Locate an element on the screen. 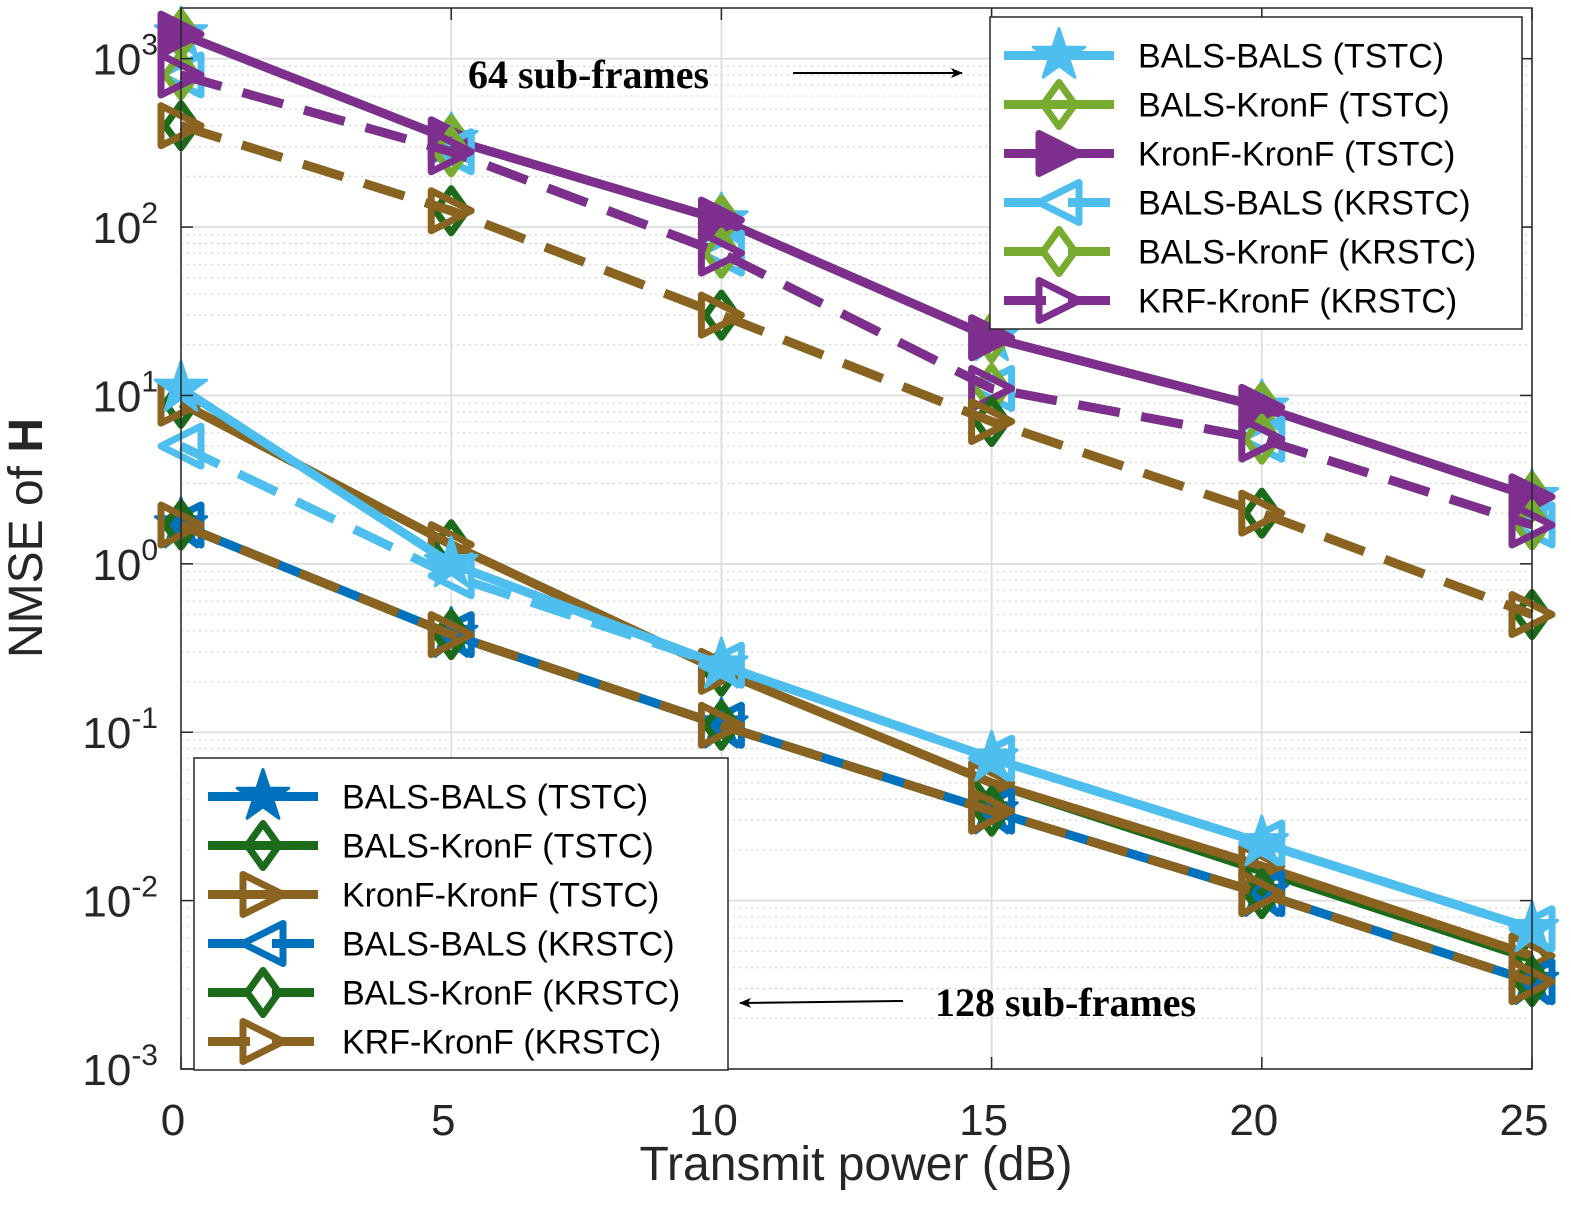  y-tick-exponent: -1 is located at coordinates (144, 718).